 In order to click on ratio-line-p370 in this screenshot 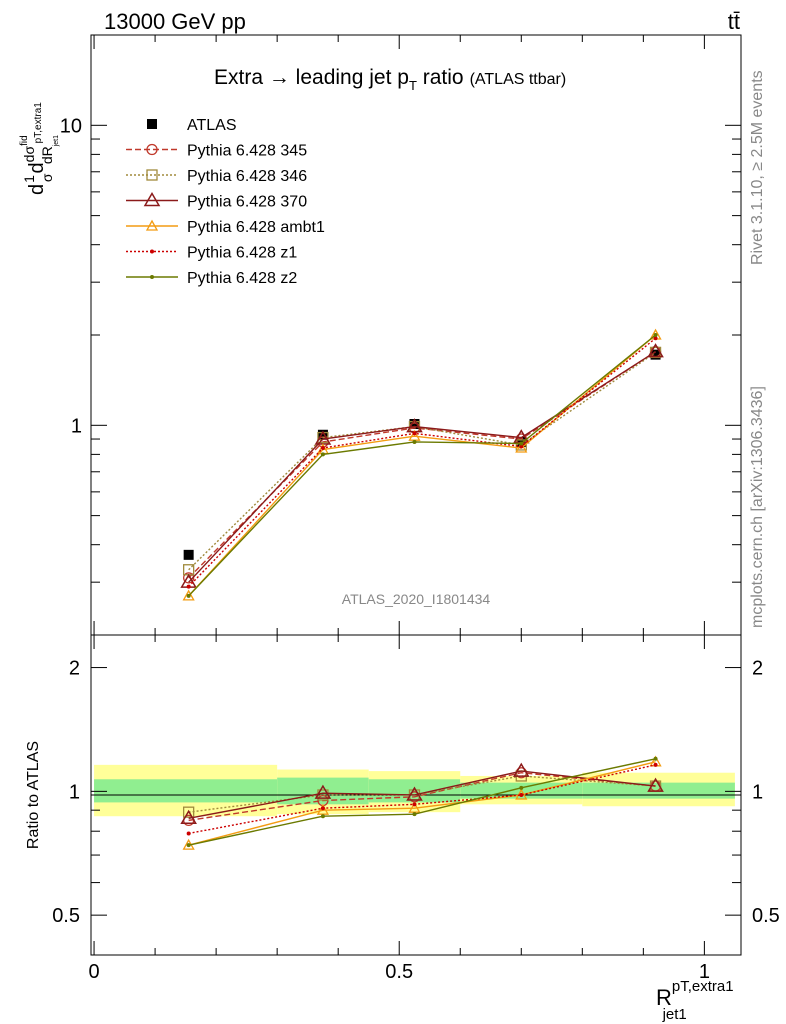, I will do `click(422, 794)`.